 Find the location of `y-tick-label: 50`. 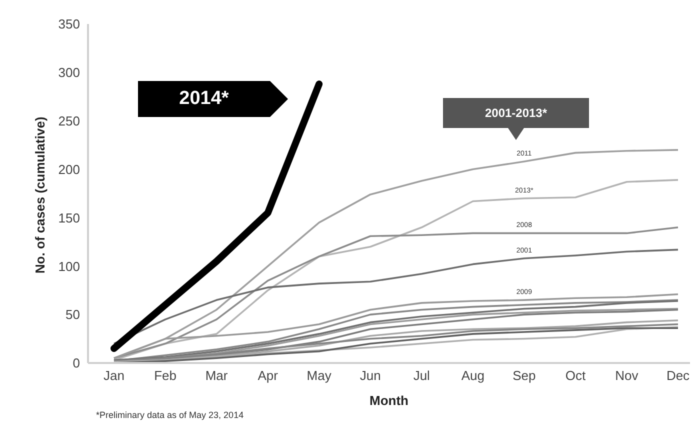

y-tick-label: 50 is located at coordinates (73, 314).